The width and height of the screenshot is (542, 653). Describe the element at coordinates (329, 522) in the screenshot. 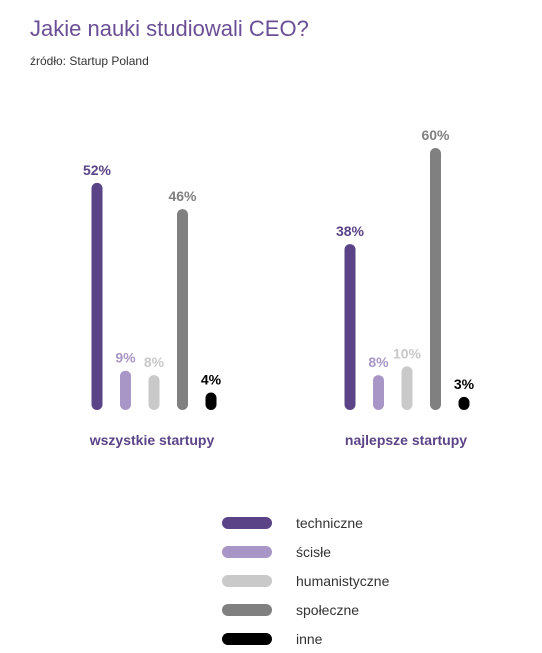

I see `legend-label: techniczne` at that location.